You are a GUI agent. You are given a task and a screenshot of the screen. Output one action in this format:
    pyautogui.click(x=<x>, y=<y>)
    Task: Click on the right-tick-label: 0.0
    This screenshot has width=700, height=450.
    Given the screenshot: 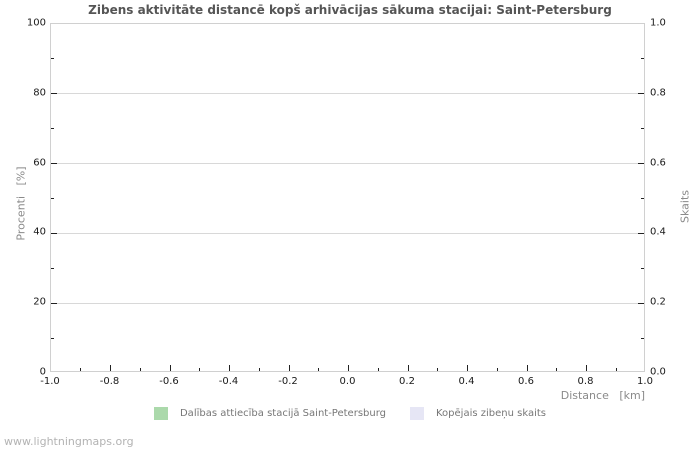 What is the action you would take?
    pyautogui.click(x=658, y=372)
    